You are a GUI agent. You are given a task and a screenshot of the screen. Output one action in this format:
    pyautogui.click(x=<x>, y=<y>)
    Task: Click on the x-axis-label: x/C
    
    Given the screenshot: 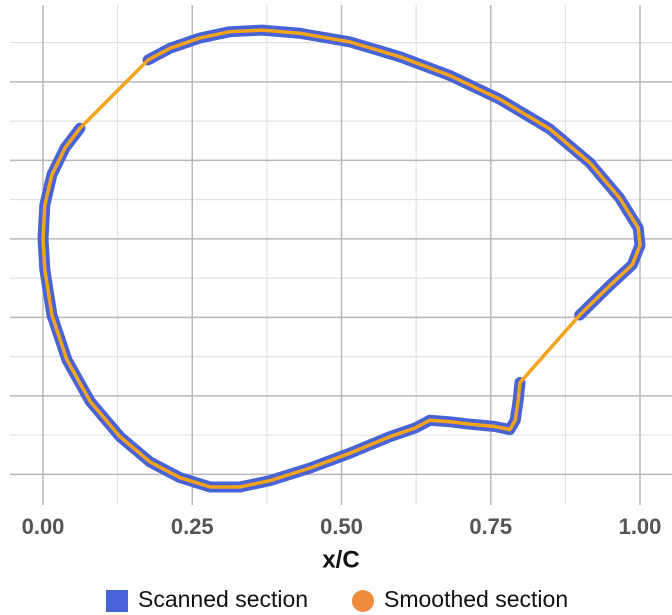 What is the action you would take?
    pyautogui.click(x=340, y=559)
    